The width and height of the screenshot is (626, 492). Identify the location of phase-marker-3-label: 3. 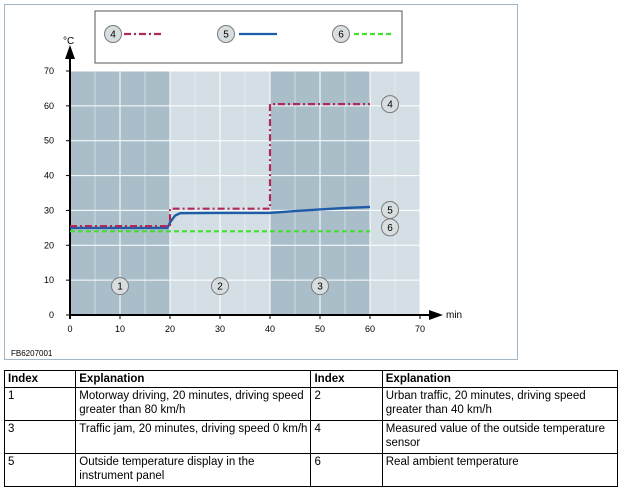
(320, 287).